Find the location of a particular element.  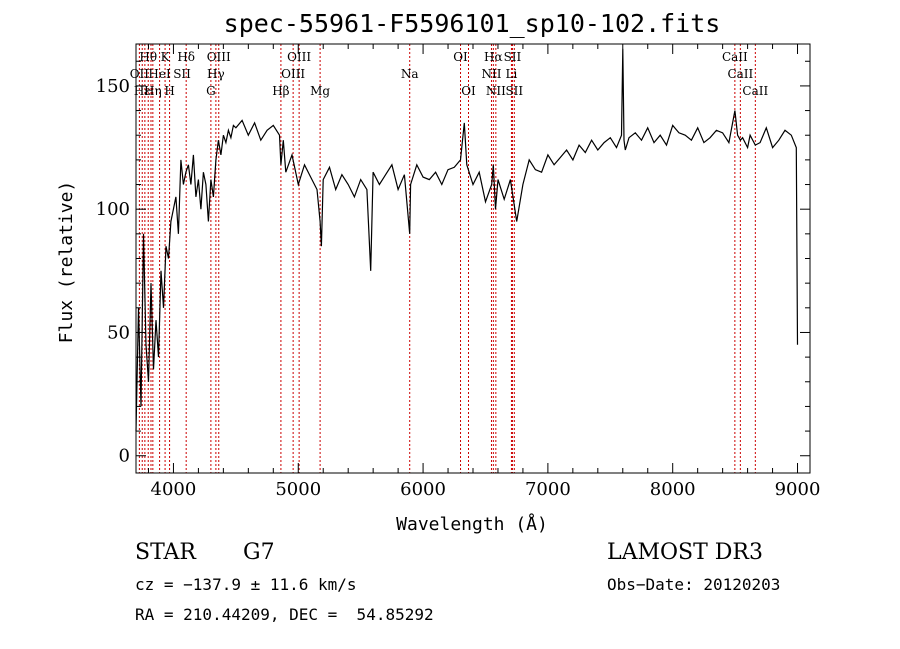

x-tick-label: 4000 is located at coordinates (174, 489).